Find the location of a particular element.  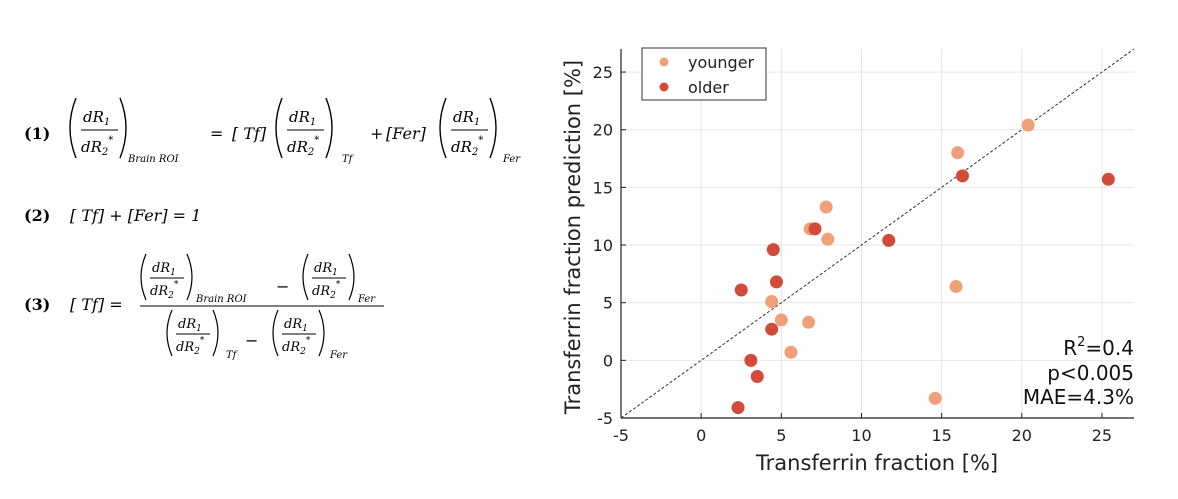

y-tick-label: 20 is located at coordinates (603, 130).